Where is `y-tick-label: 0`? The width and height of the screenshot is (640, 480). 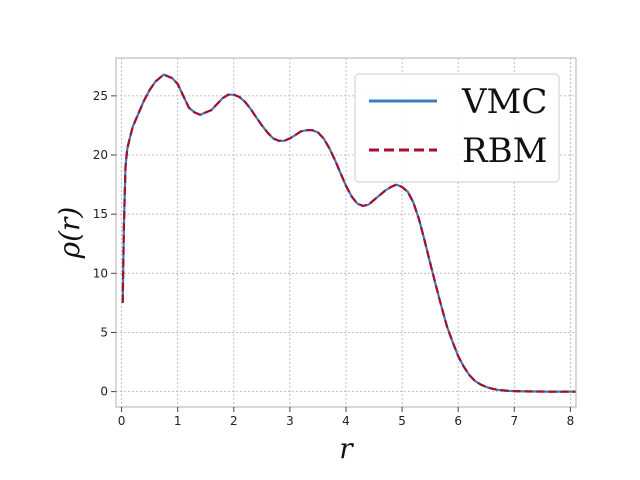
y-tick-label: 0 is located at coordinates (104, 392).